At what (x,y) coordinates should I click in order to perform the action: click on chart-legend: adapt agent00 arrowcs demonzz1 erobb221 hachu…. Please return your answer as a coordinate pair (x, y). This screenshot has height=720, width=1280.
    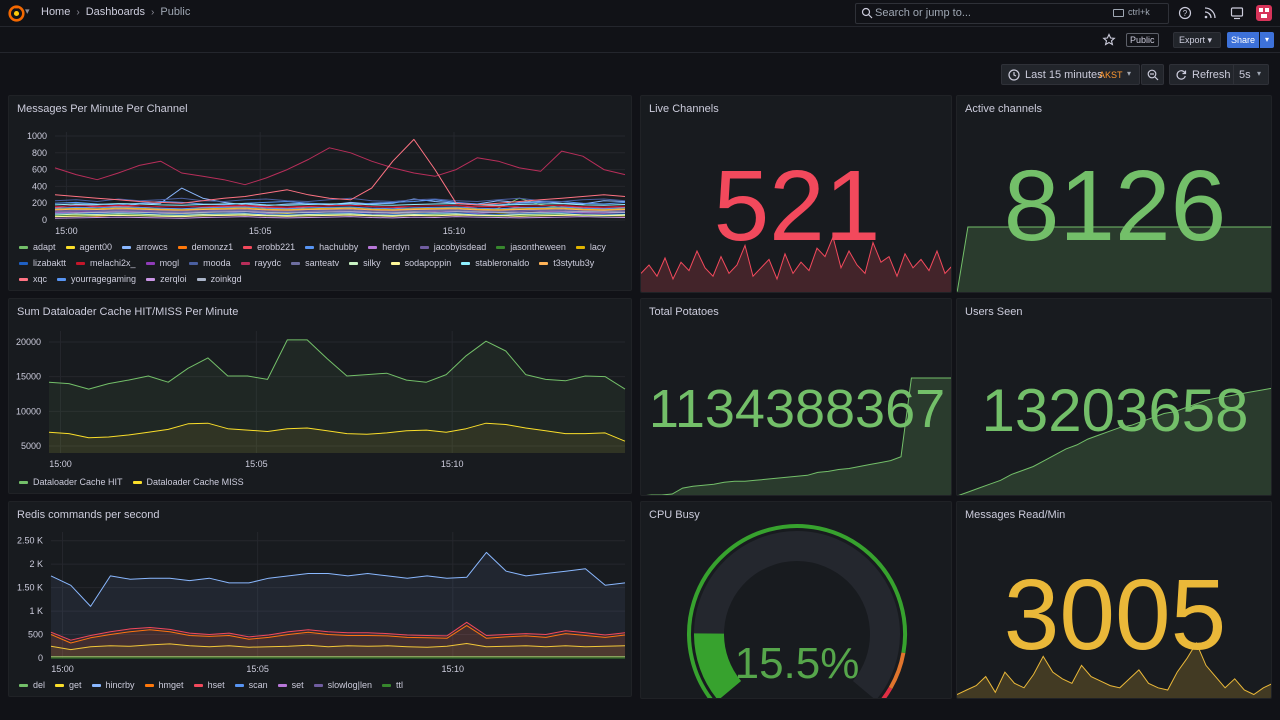
    Looking at the image, I should click on (319, 263).